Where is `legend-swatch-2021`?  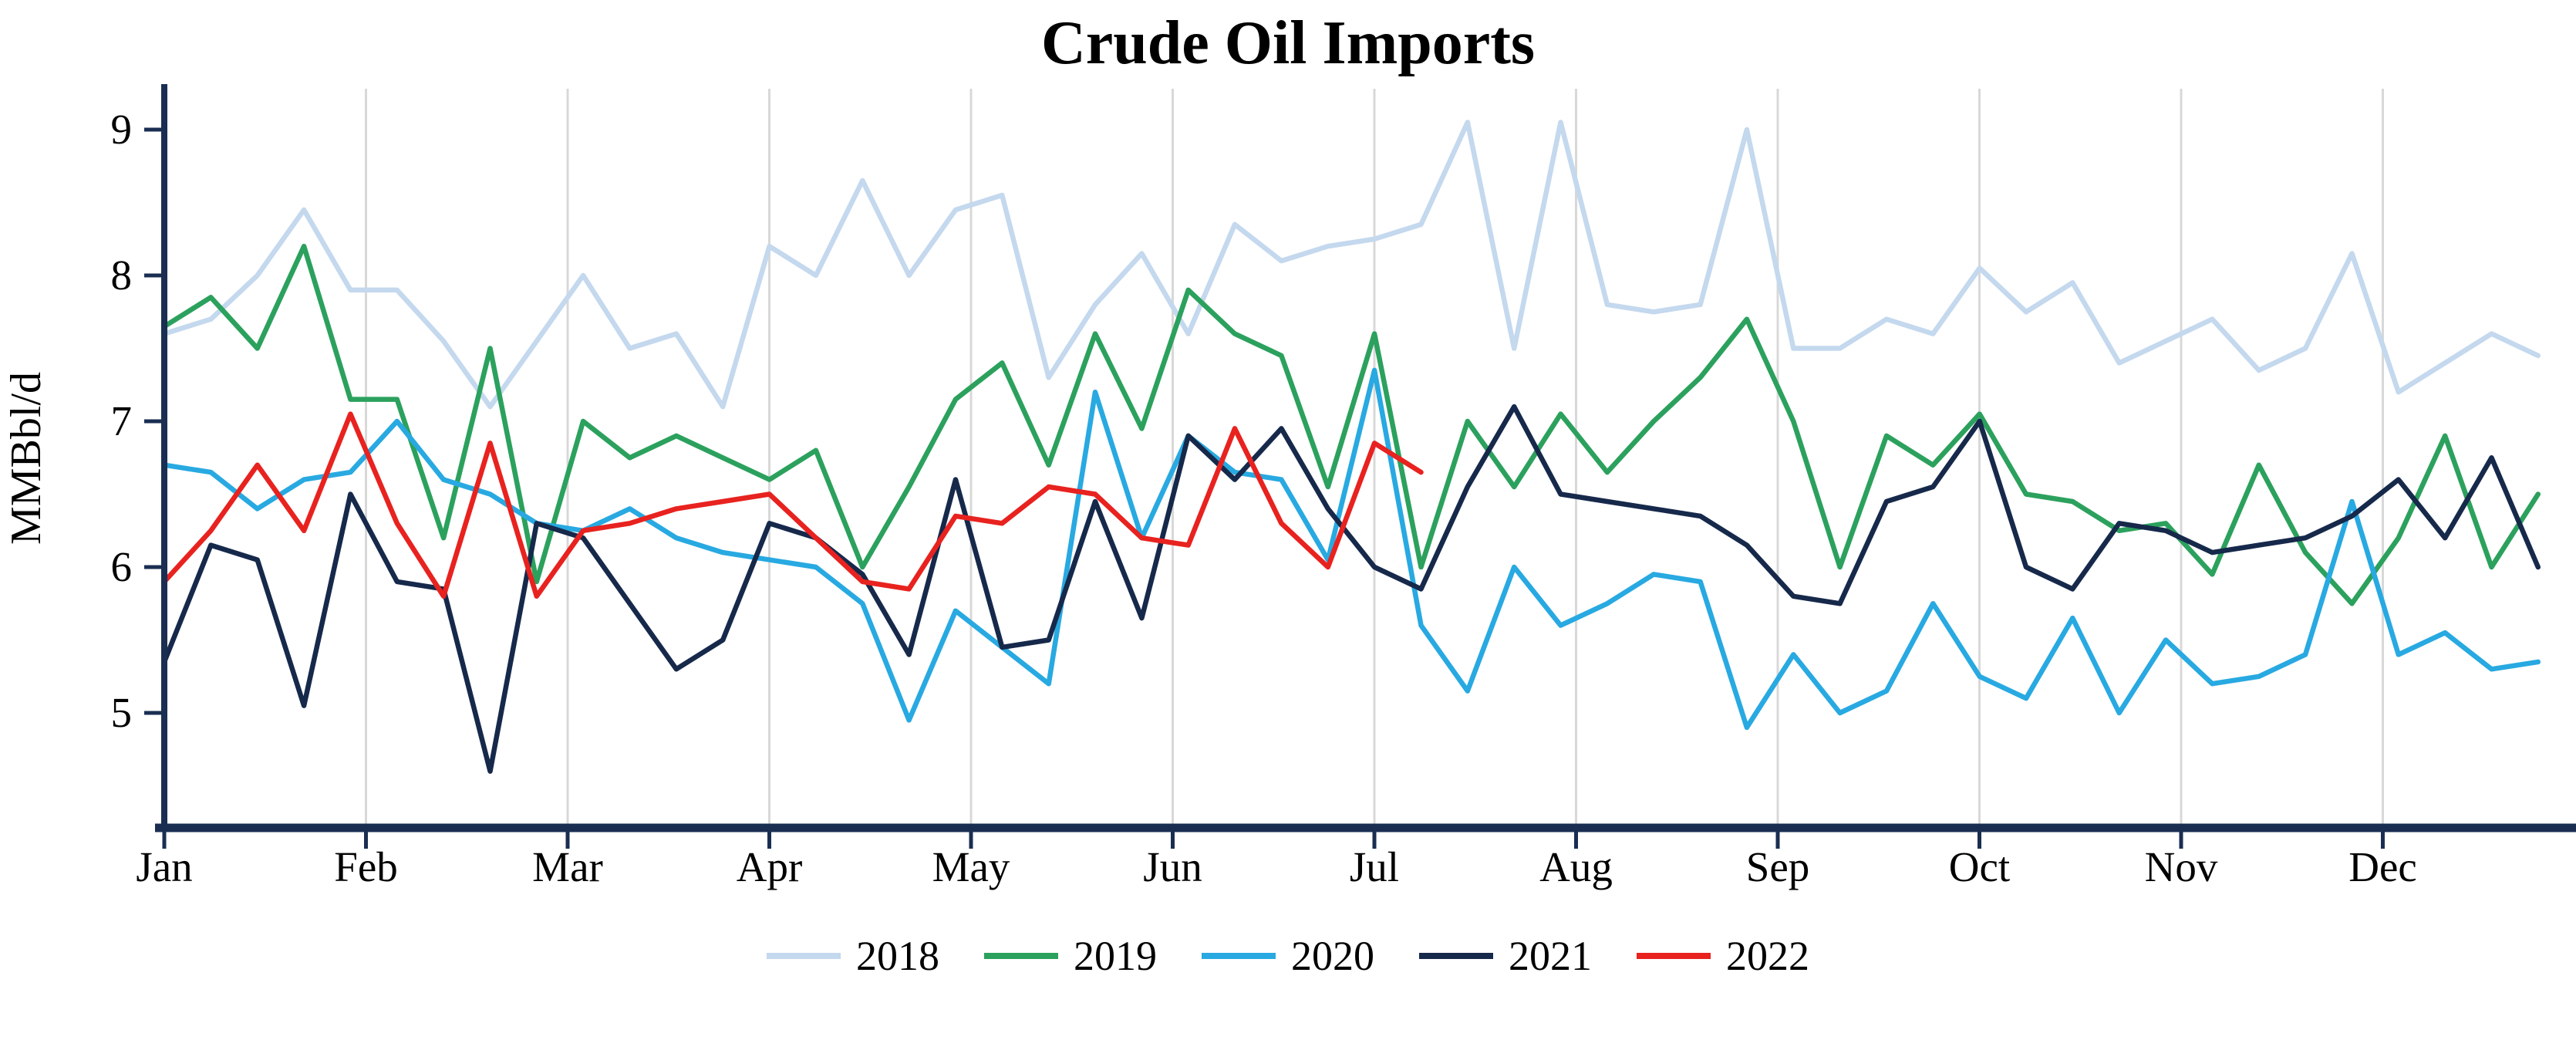
legend-swatch-2021 is located at coordinates (1456, 956).